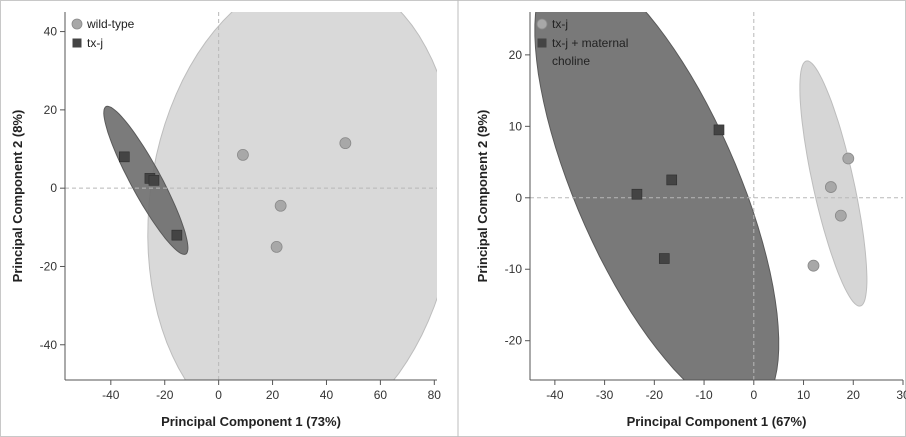 The width and height of the screenshot is (906, 437). Describe the element at coordinates (514, 269) in the screenshot. I see `y-tick-label: -10` at that location.